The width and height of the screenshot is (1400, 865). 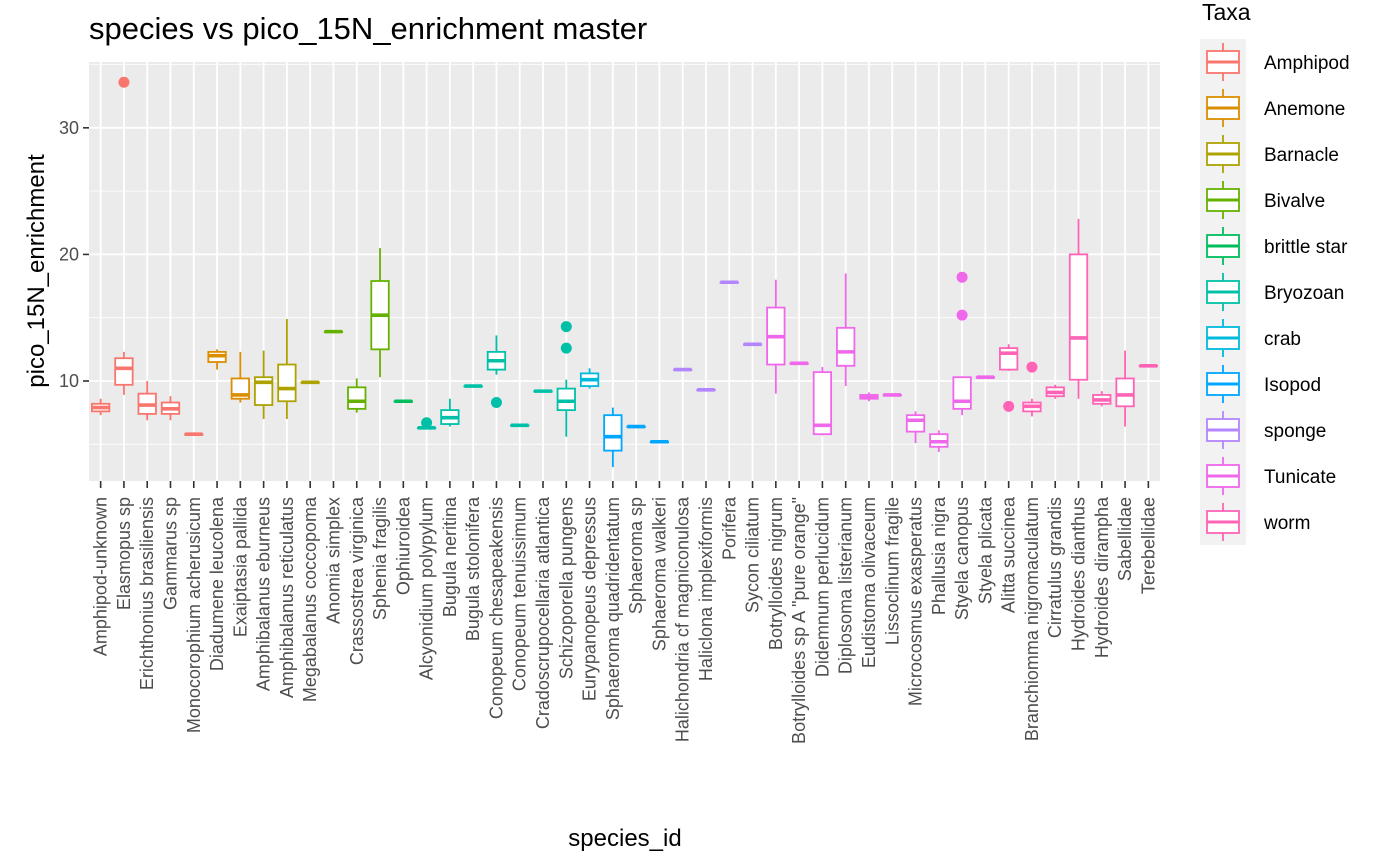 I want to click on legend-label: Anemone, so click(x=1304, y=109).